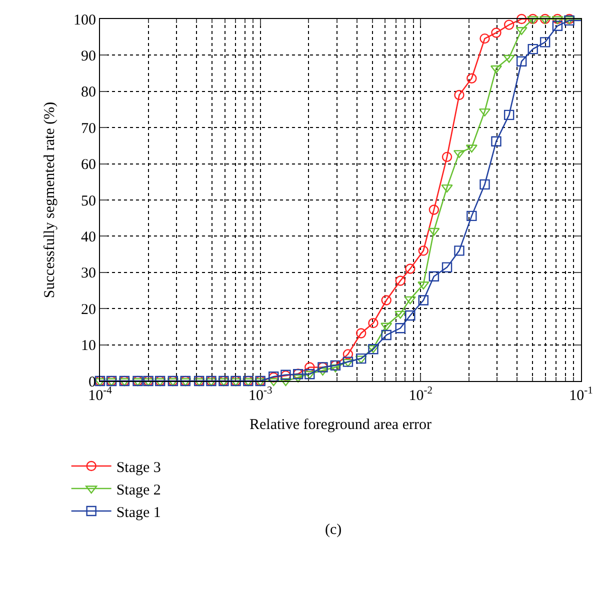 The height and width of the screenshot is (592, 605). I want to click on y-axis-title: Successfully segmented rate (%), so click(50, 200).